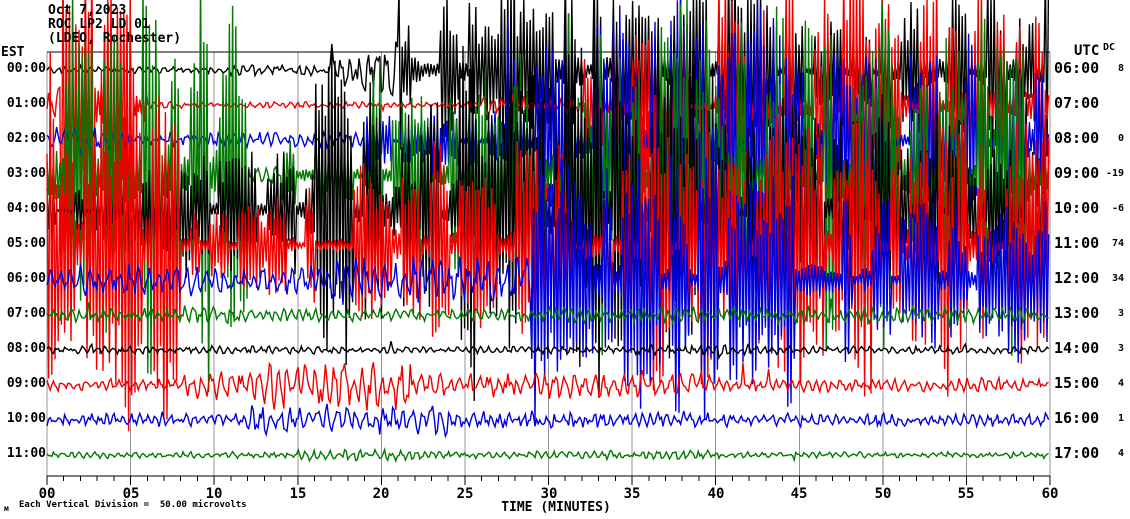 The width and height of the screenshot is (1130, 519). What do you see at coordinates (26, 138) in the screenshot?
I see `est-time-label: 02:00` at bounding box center [26, 138].